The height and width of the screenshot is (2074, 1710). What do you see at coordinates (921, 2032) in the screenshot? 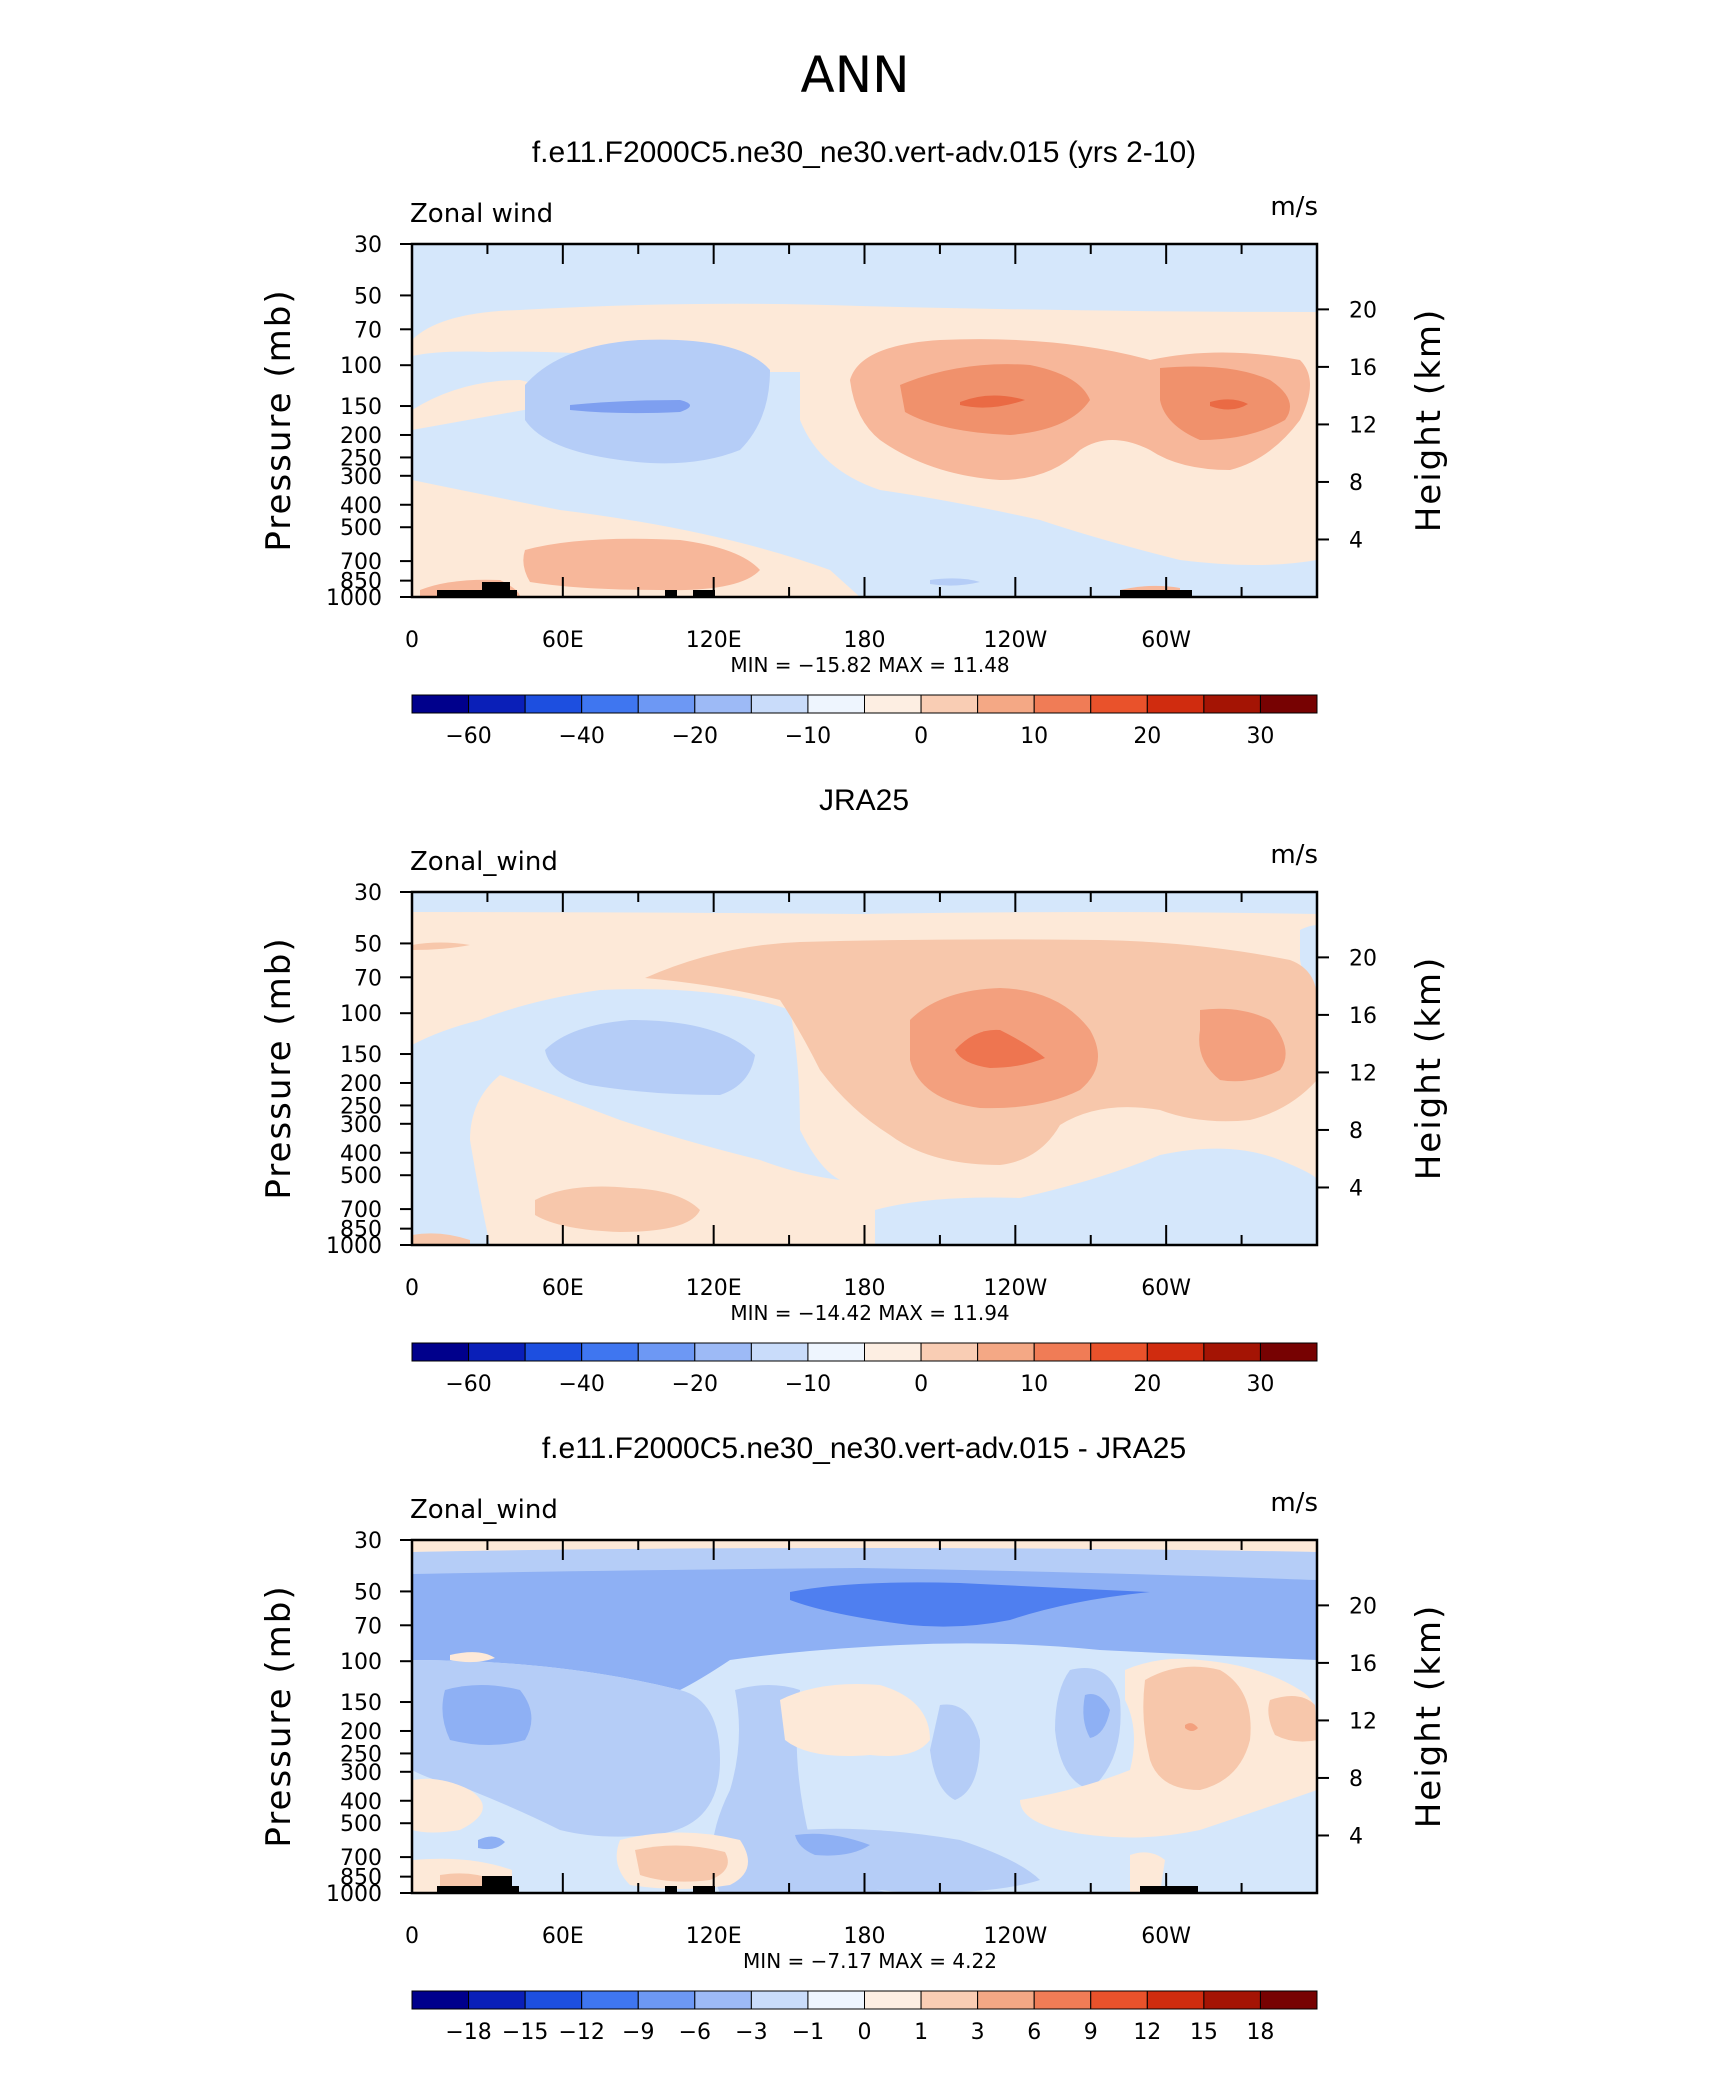
I see `colorbar-label: 1` at bounding box center [921, 2032].